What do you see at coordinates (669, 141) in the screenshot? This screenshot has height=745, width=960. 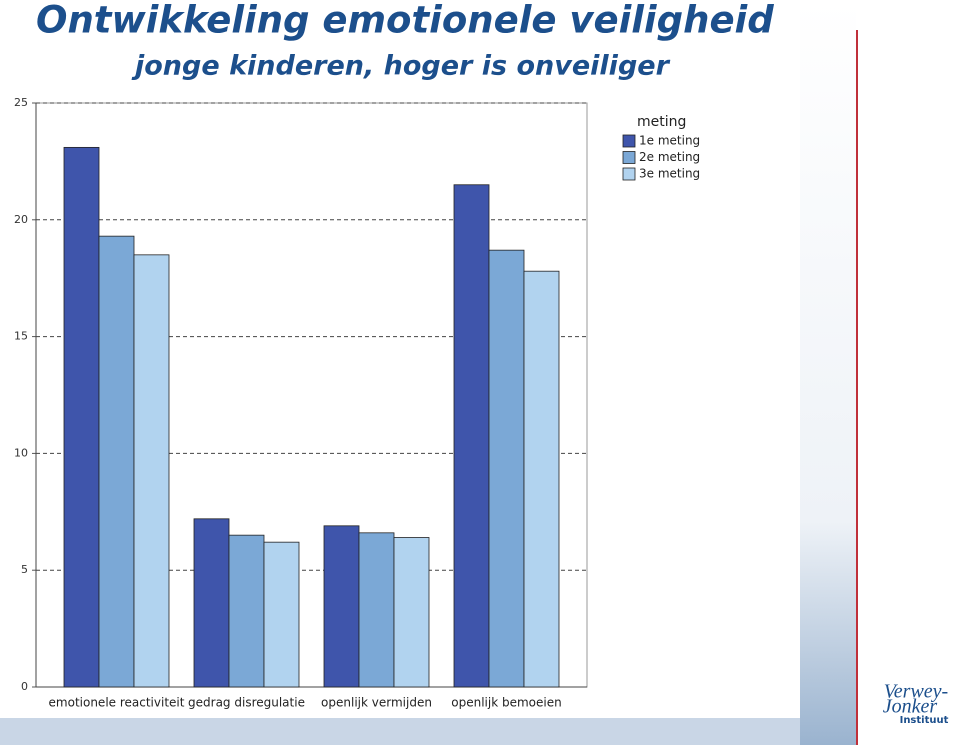 I see `legend-label: 1e meting` at bounding box center [669, 141].